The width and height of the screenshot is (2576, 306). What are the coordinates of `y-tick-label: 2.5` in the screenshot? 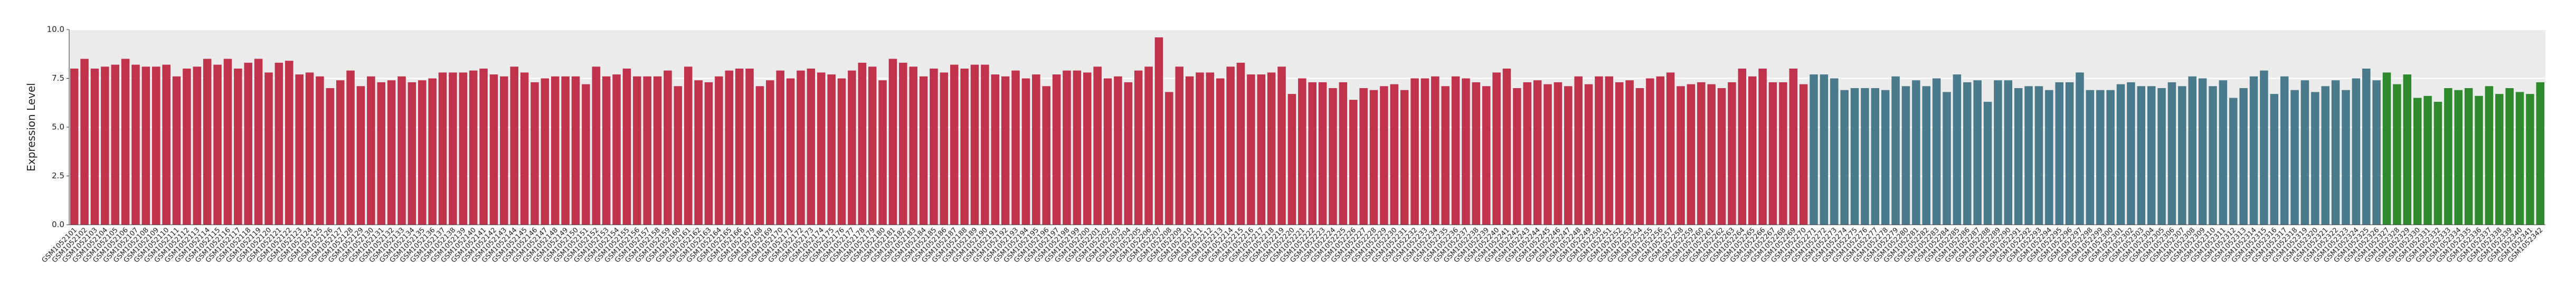 It's located at (58, 175).